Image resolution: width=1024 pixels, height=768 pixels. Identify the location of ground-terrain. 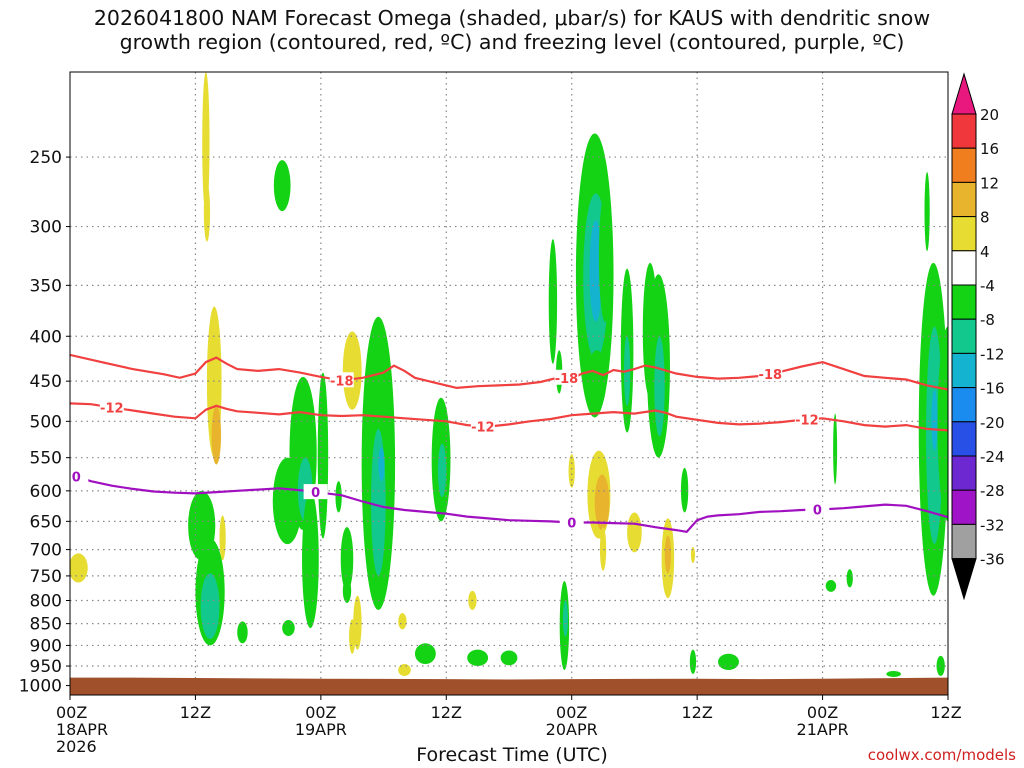
(509, 686).